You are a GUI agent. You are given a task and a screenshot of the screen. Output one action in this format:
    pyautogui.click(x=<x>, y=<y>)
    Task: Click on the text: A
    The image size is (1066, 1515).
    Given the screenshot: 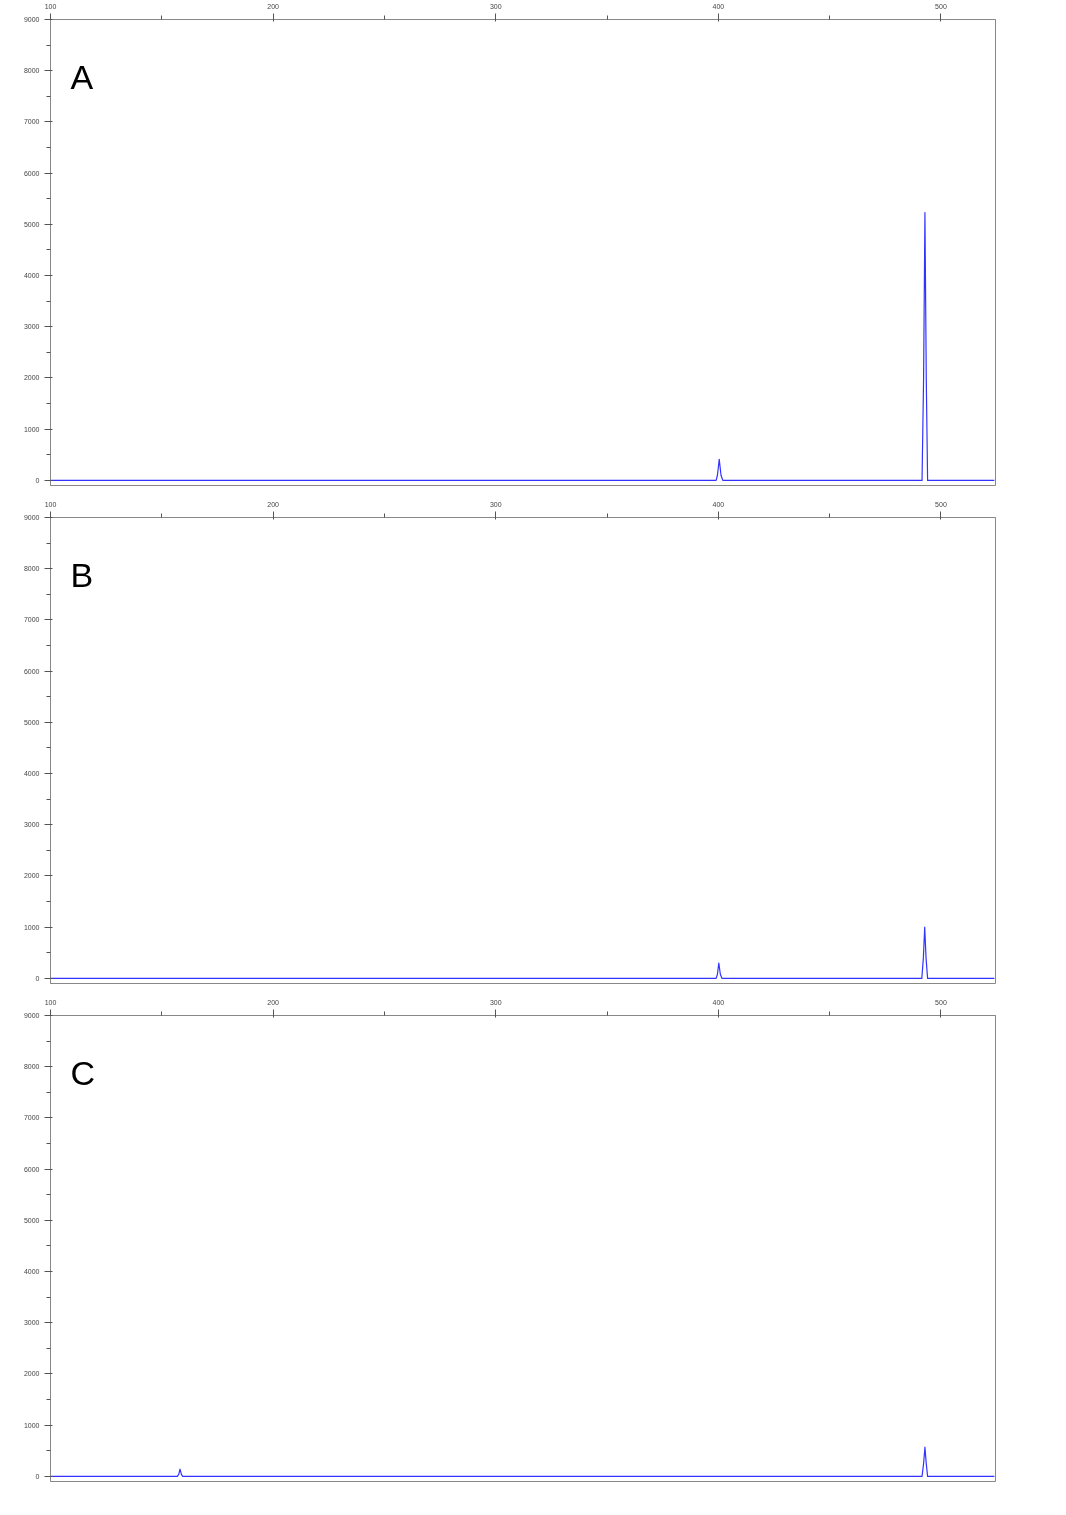 What is the action you would take?
    pyautogui.click(x=82, y=76)
    